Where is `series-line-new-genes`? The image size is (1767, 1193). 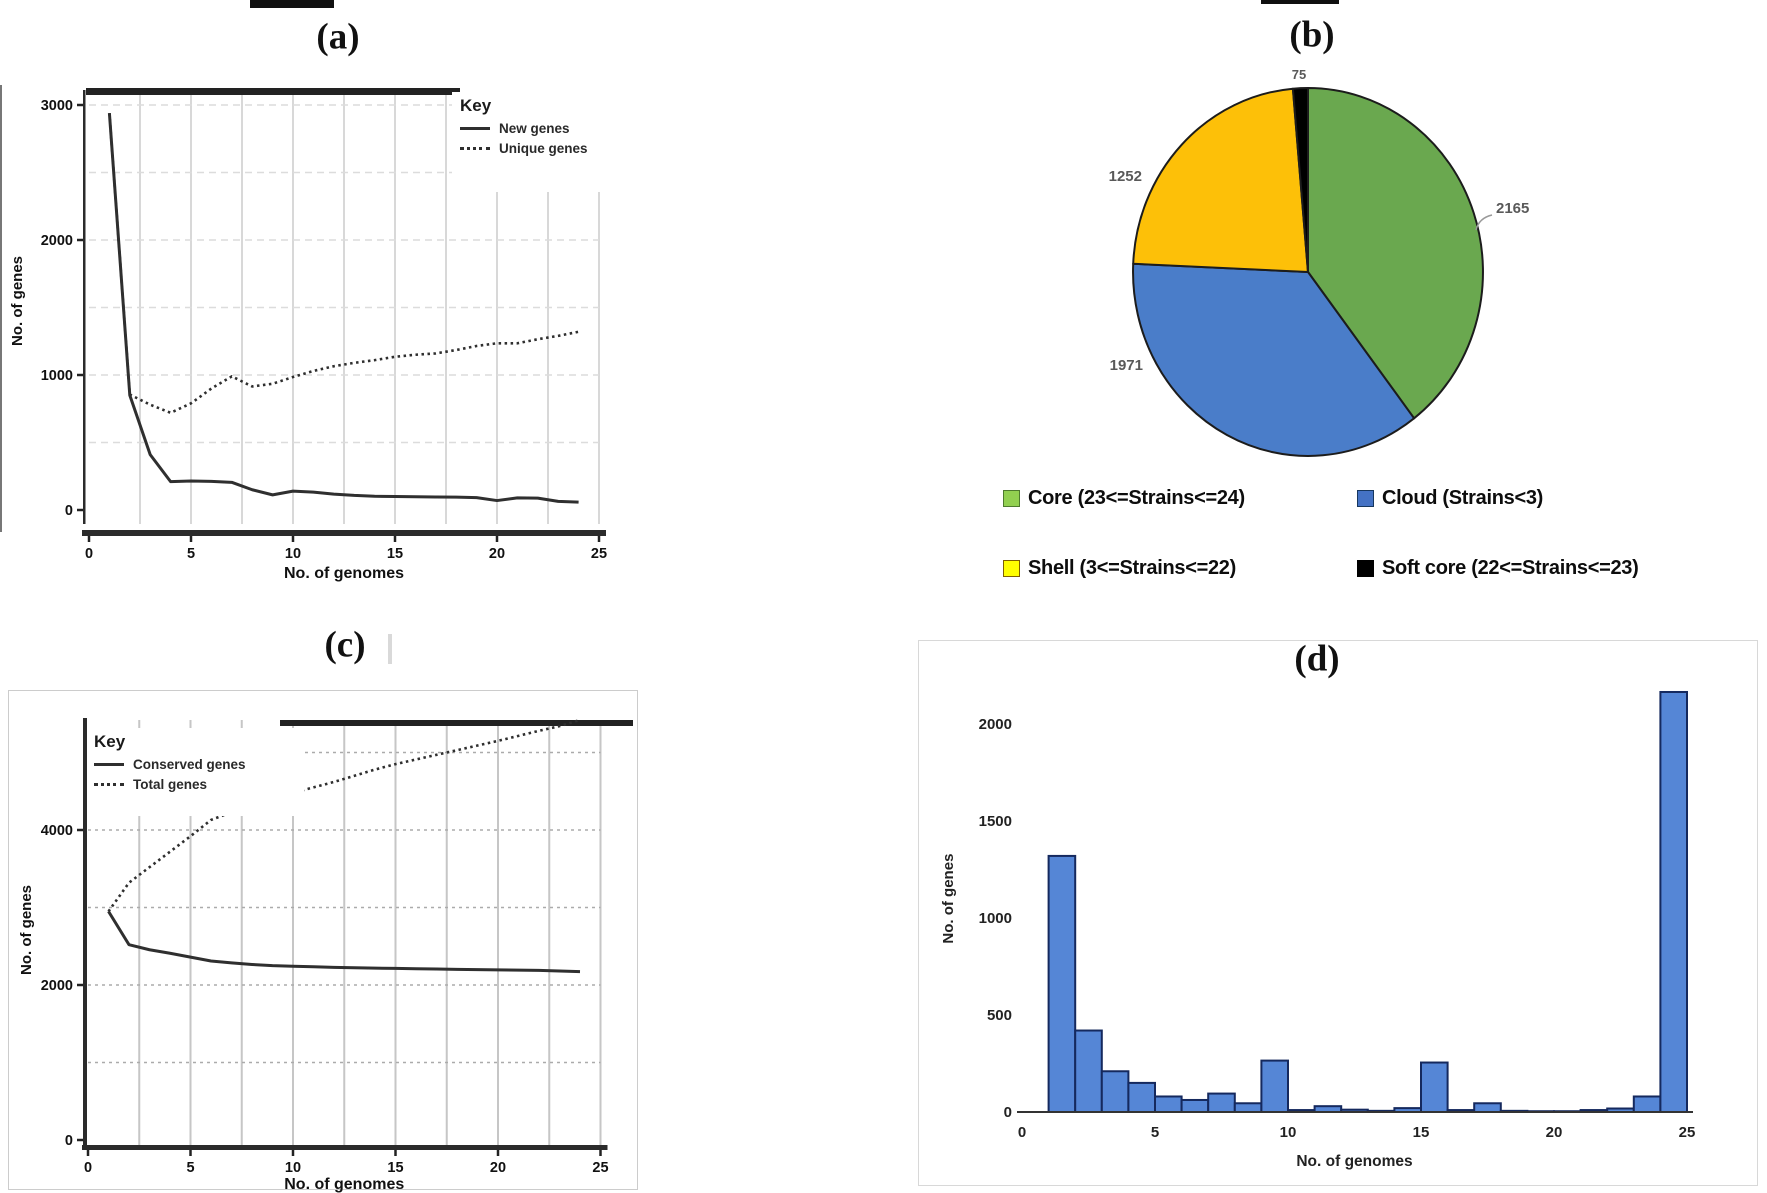
series-line-new-genes is located at coordinates (343, 308).